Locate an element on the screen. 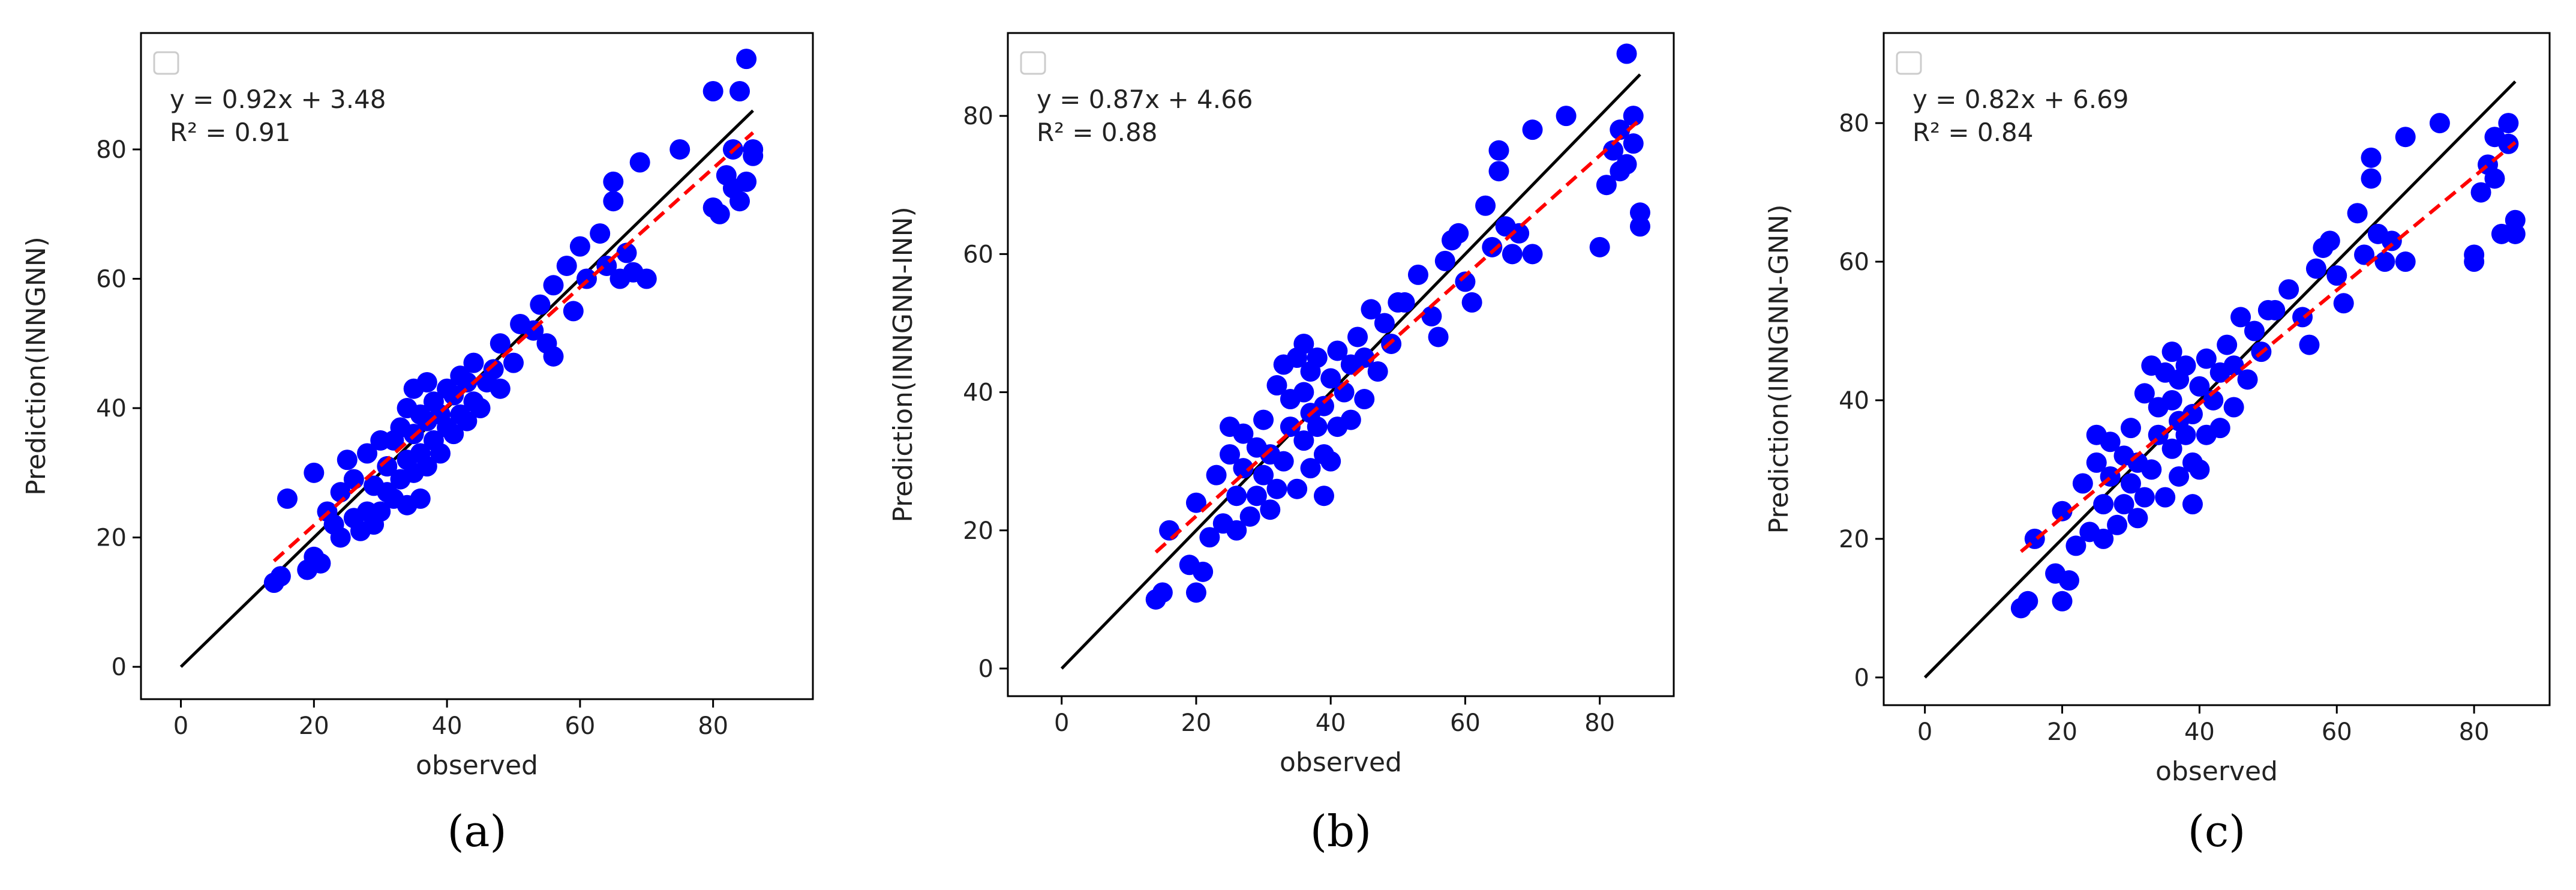  panel-a-y-axis-label: Prediction(INNGNN) is located at coordinates (36, 366).